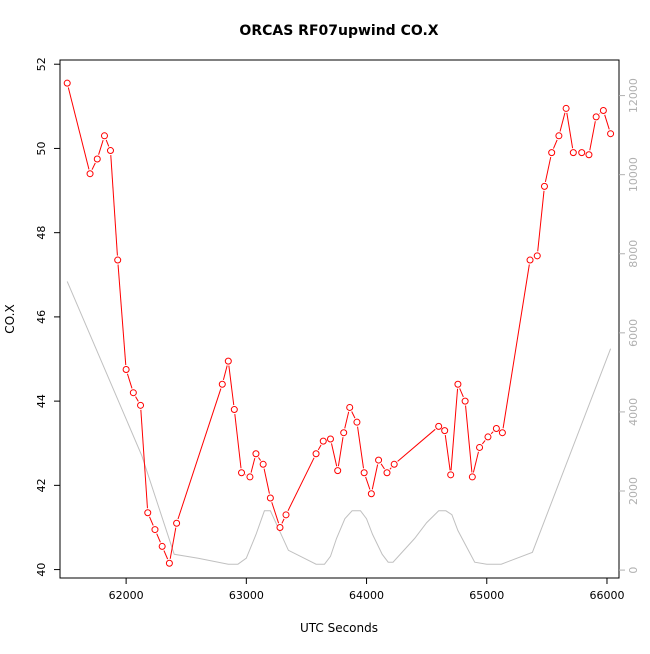 The image size is (650, 654). I want to click on y2-tick-label: 2000, so click(633, 491).